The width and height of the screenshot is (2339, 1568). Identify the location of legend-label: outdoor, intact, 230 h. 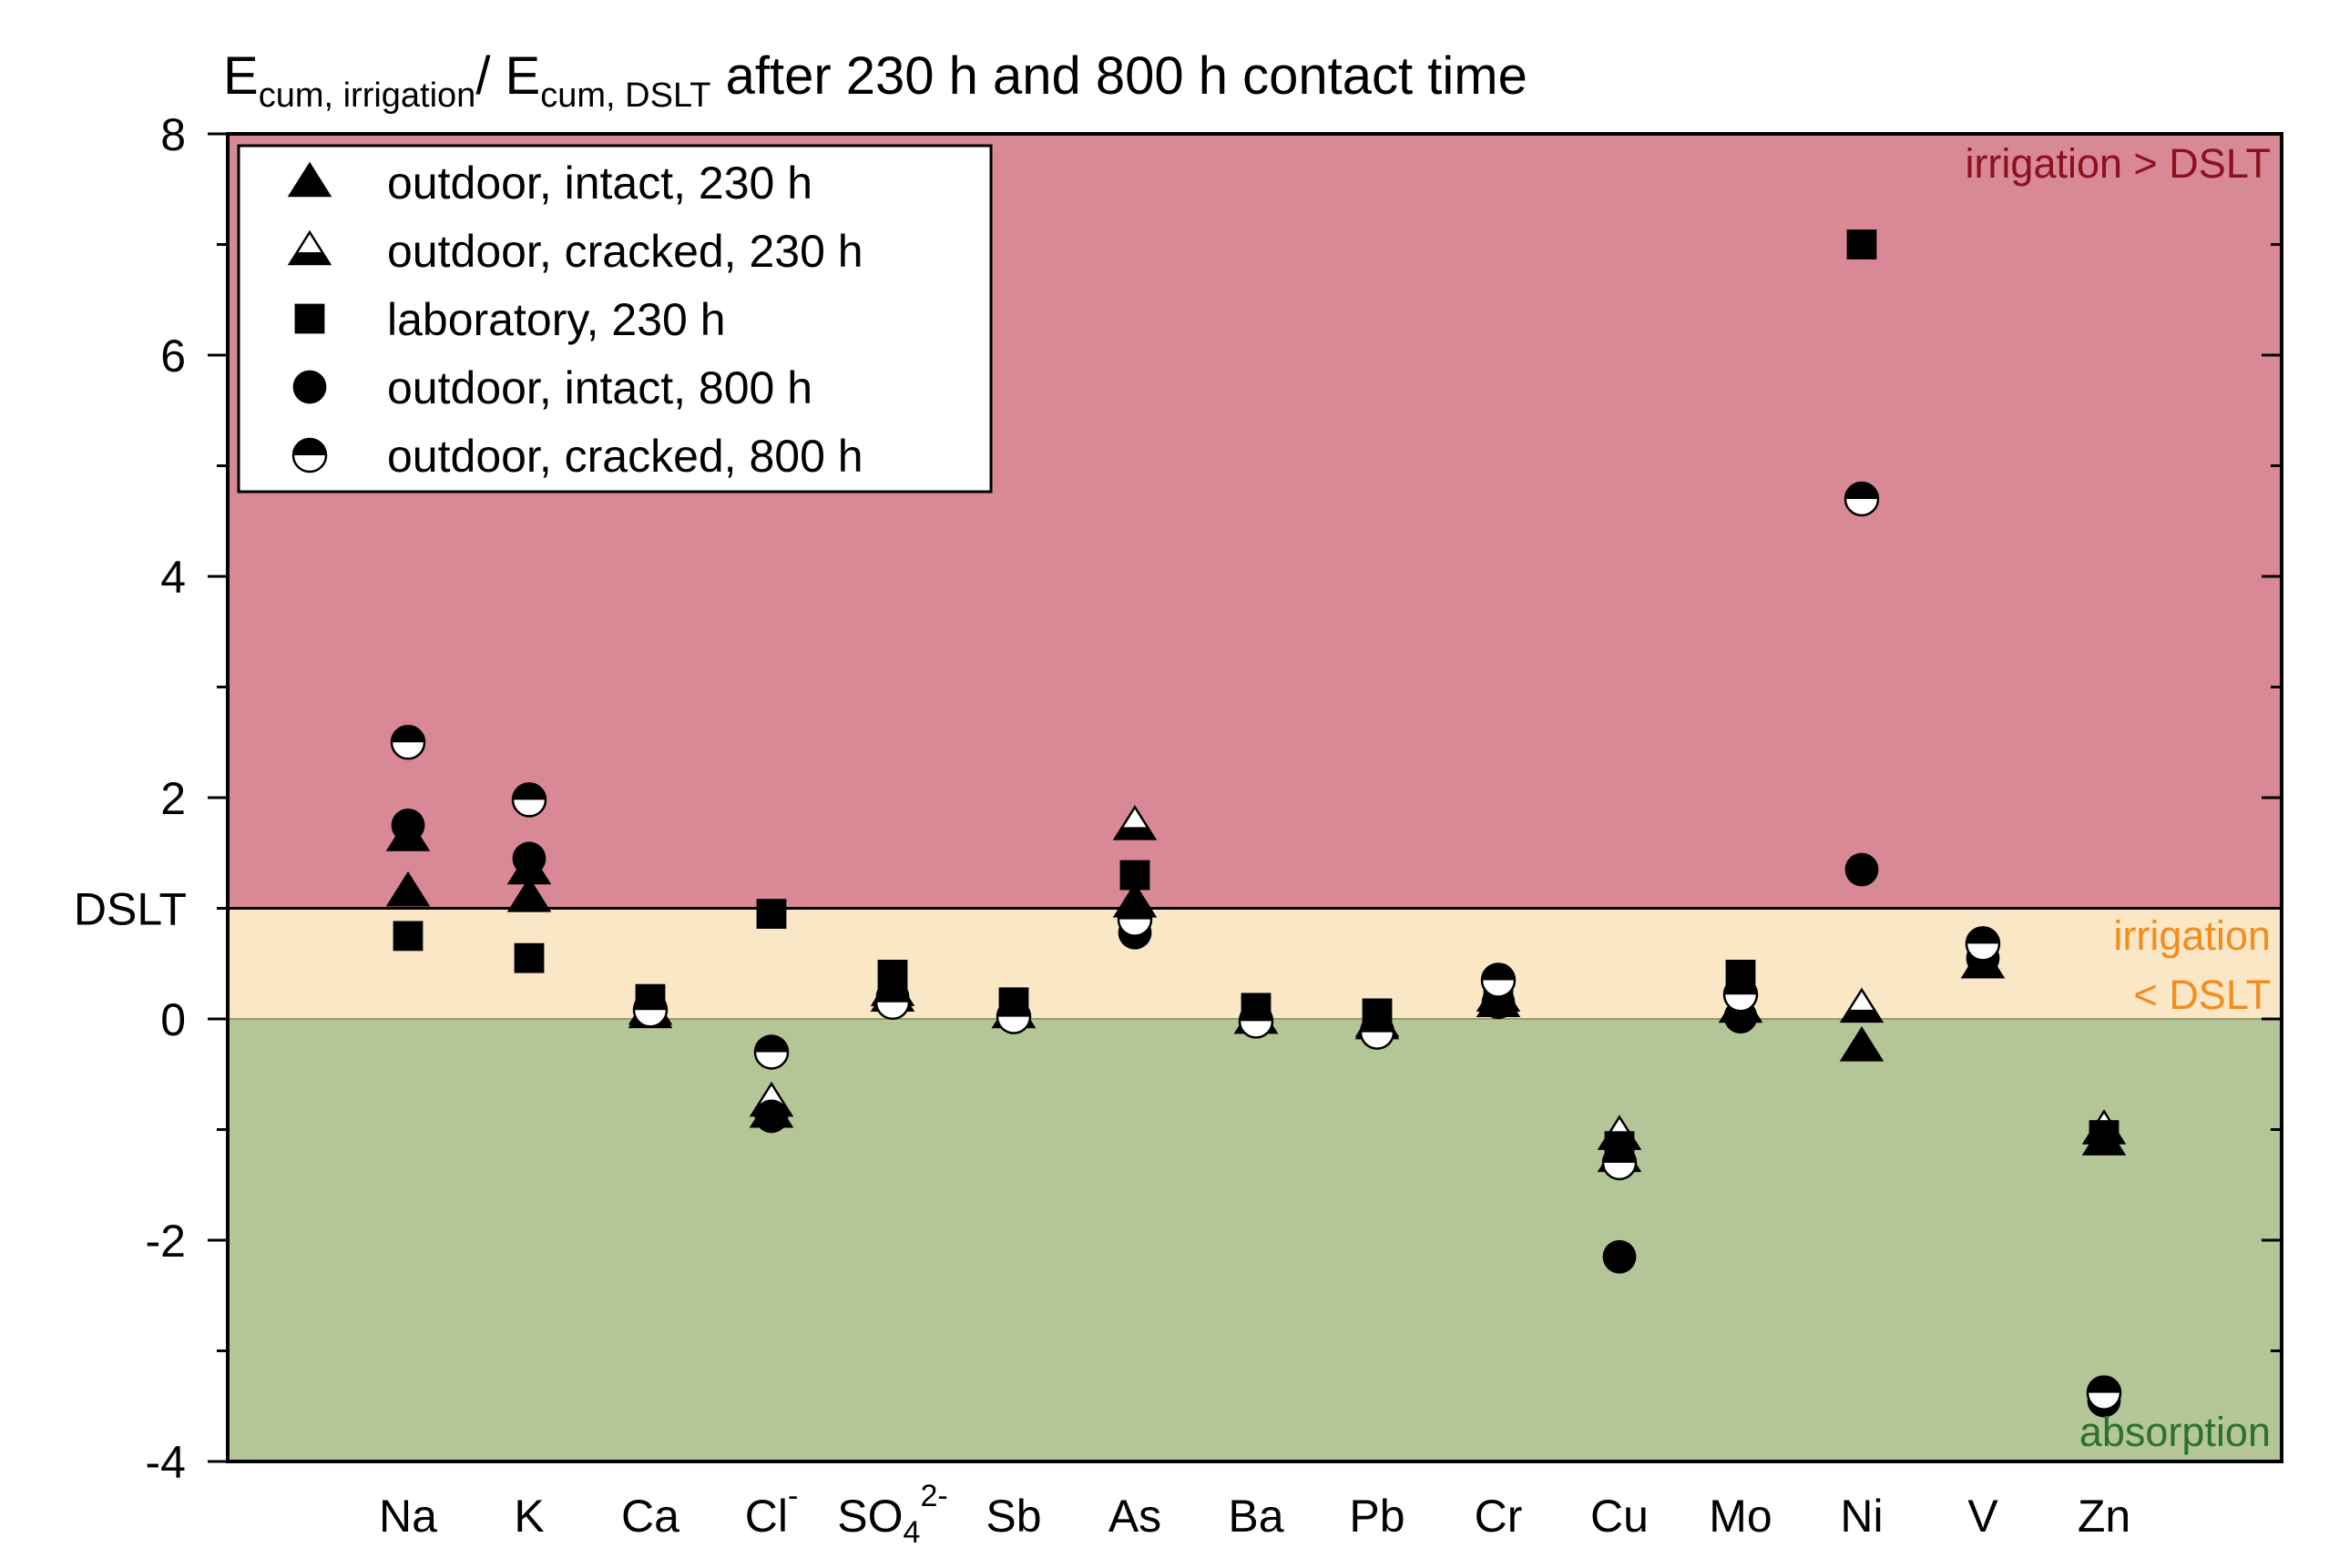
(599, 183).